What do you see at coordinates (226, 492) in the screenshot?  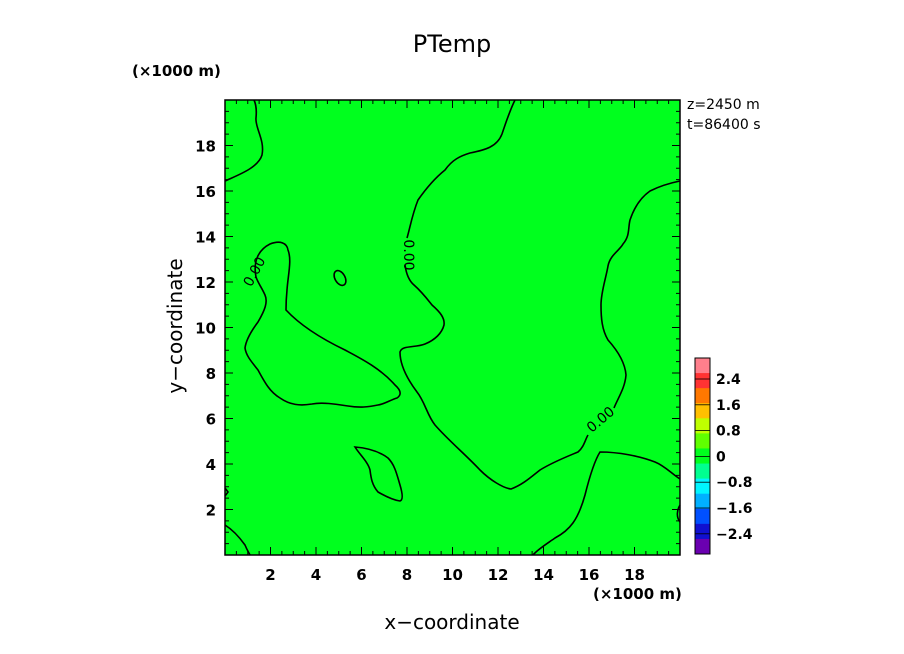 I see `contour-edge-left` at bounding box center [226, 492].